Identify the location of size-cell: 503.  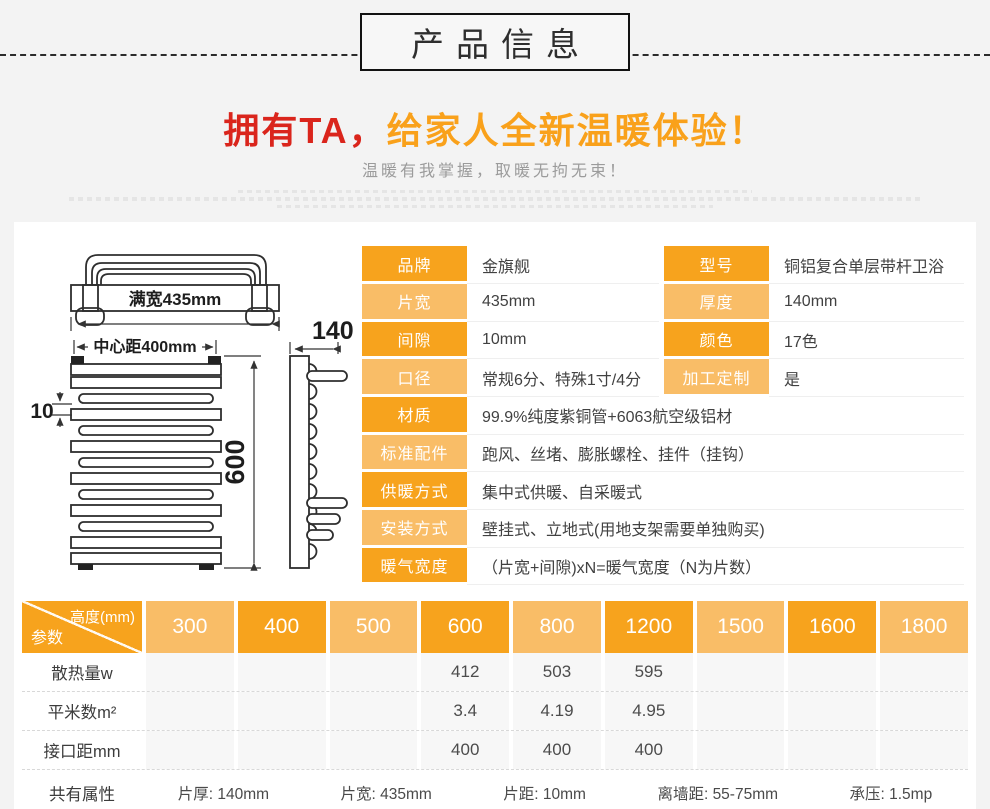
(557, 672).